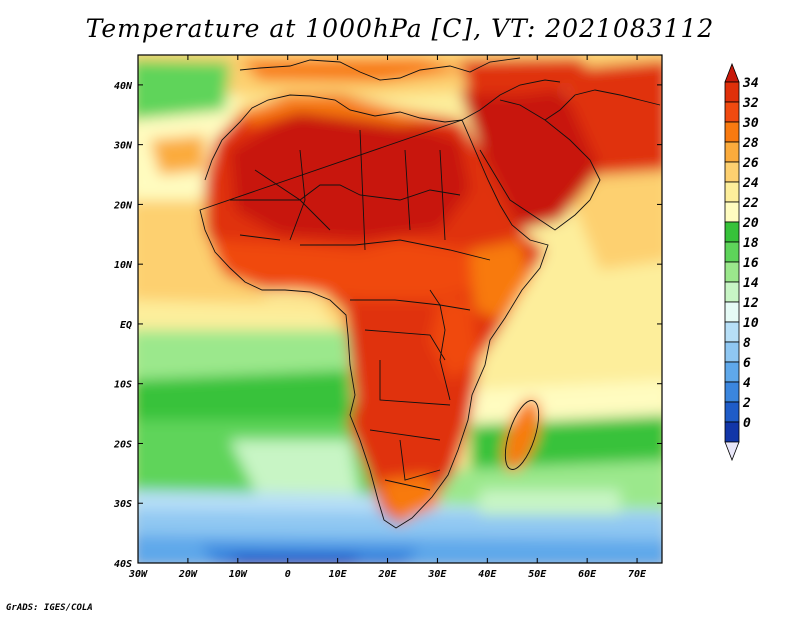  Describe the element at coordinates (487, 574) in the screenshot. I see `lon-tick-label: 40E` at that location.